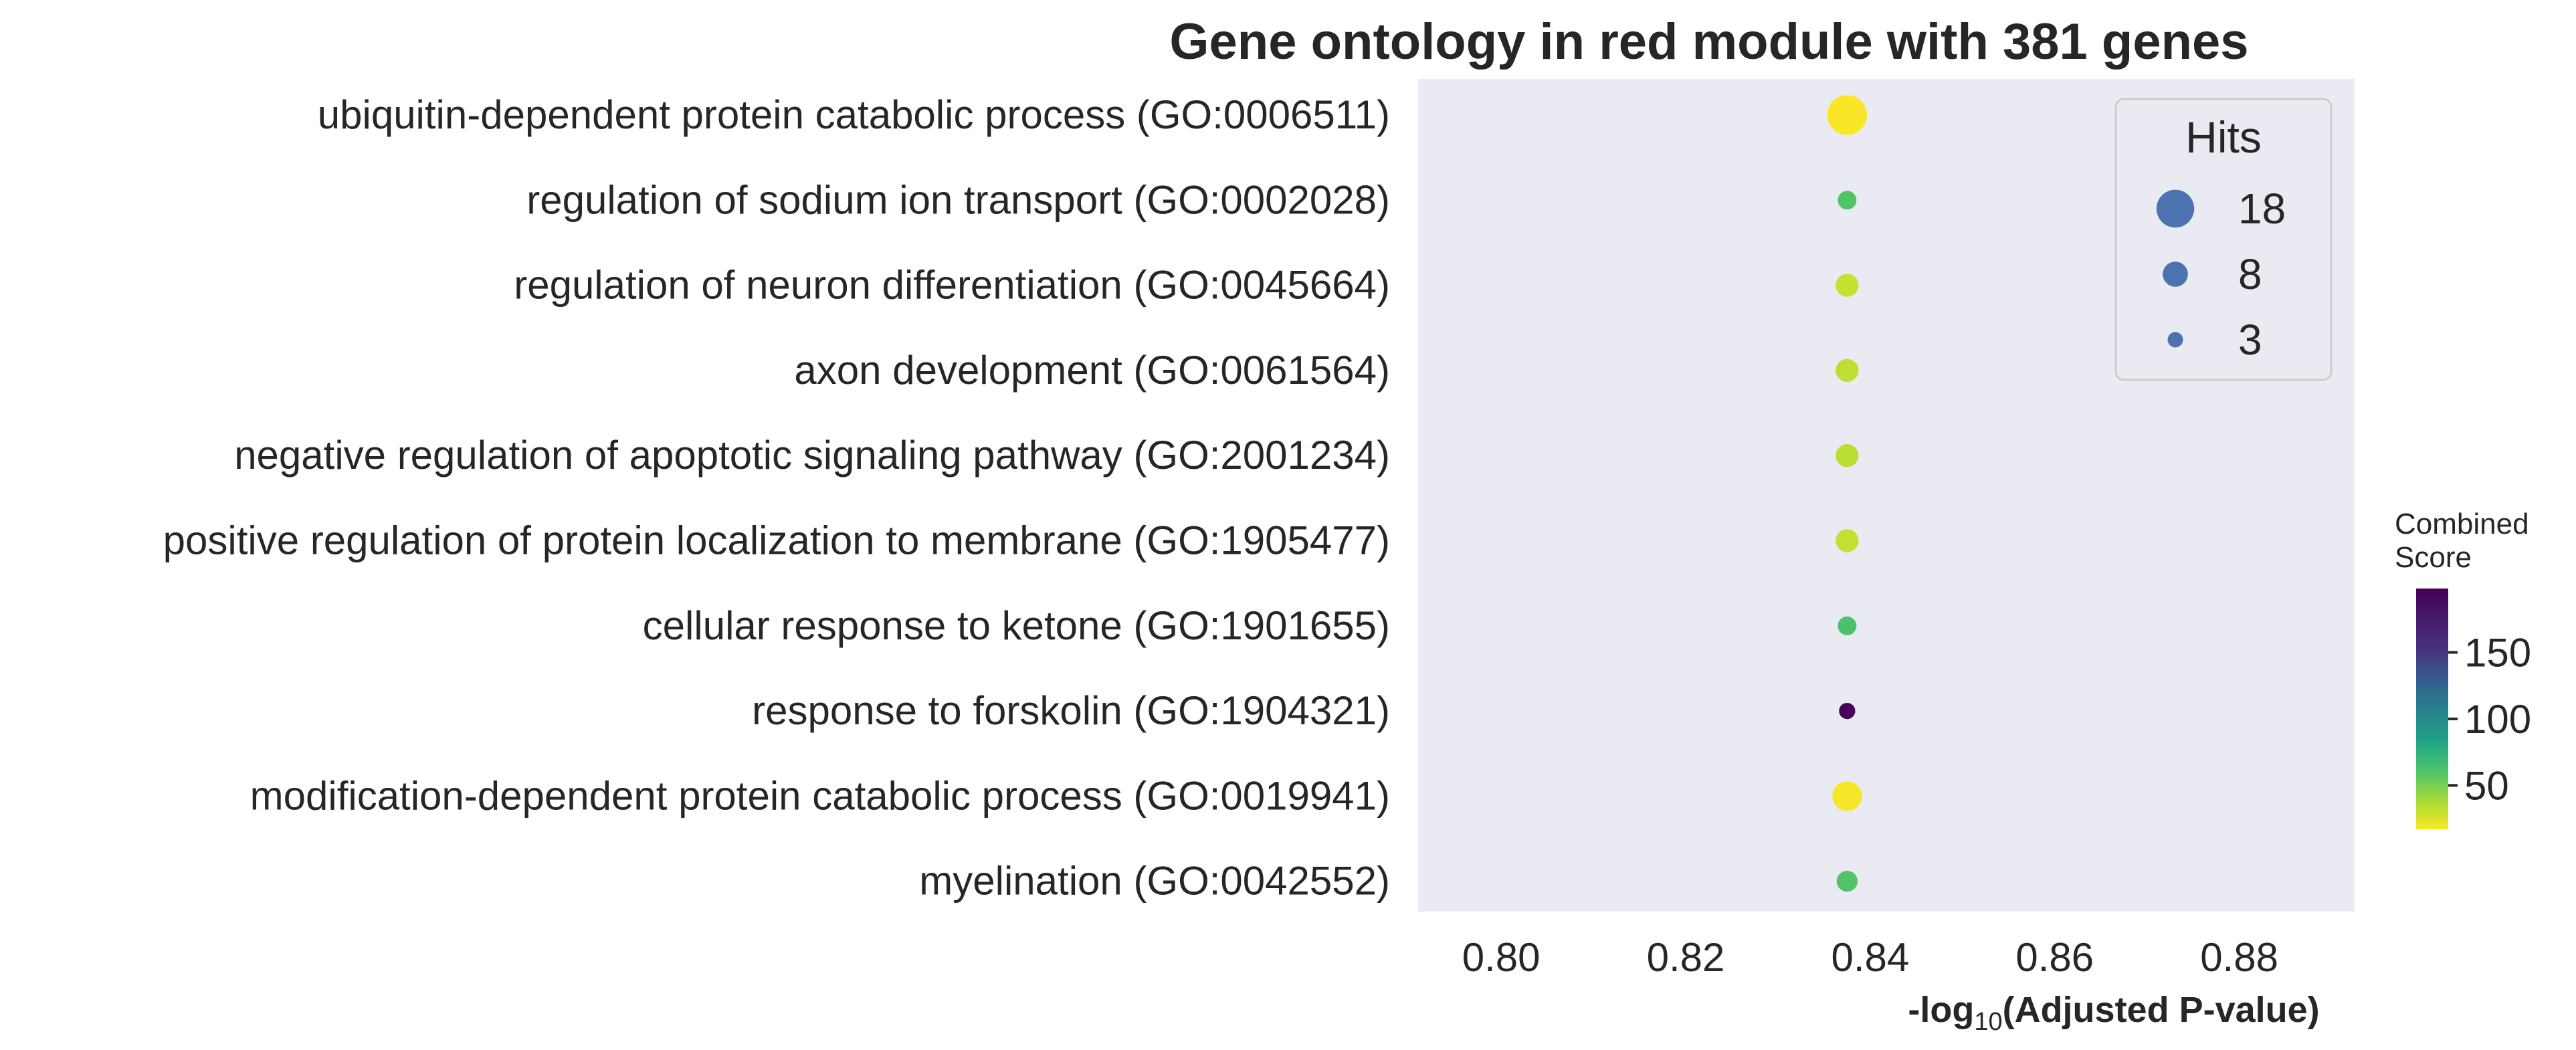 This screenshot has height=1050, width=2576. What do you see at coordinates (2262, 209) in the screenshot?
I see `legend-label: 18` at bounding box center [2262, 209].